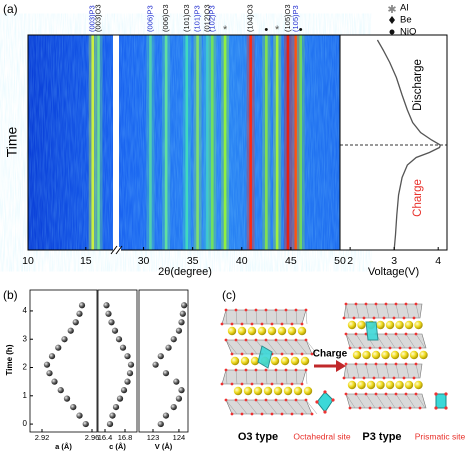  I want to click on octahedral-site, so click(265, 357).